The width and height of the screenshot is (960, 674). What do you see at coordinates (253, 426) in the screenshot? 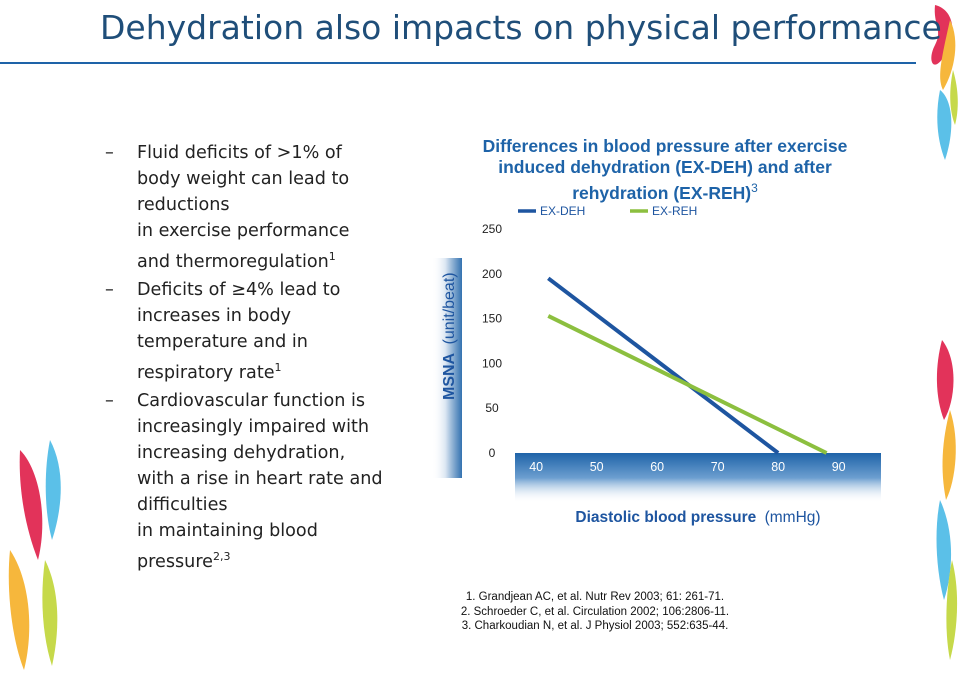
I see `bullet-line: increasingly impaired with` at bounding box center [253, 426].